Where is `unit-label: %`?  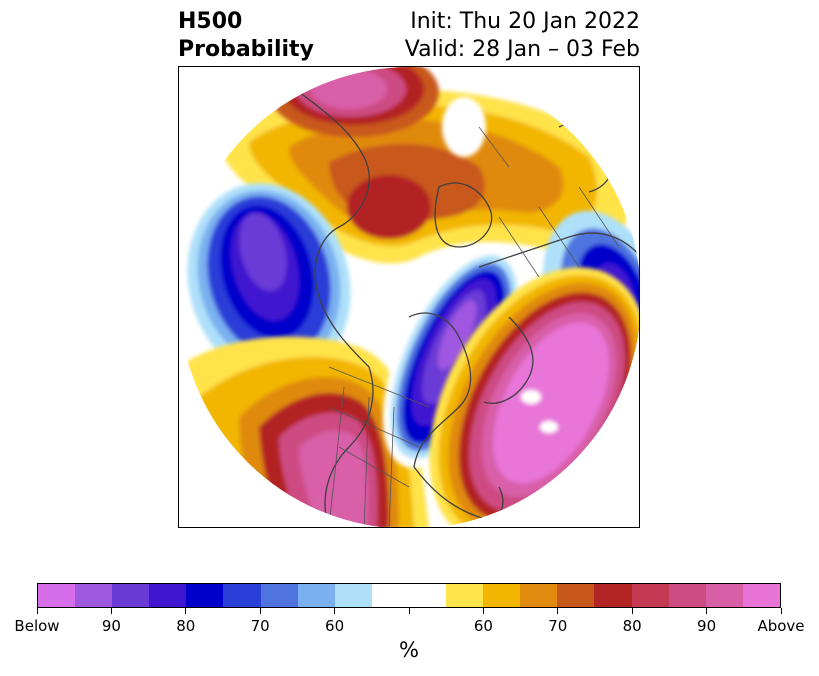
unit-label: % is located at coordinates (409, 650).